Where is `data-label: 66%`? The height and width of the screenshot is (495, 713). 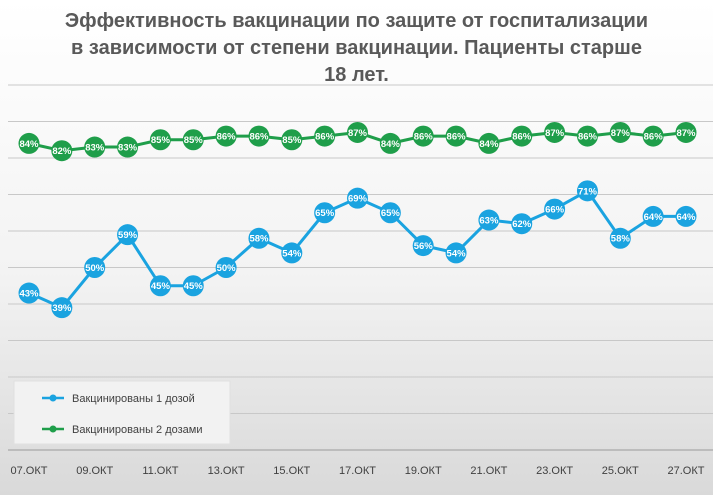
data-label: 66% is located at coordinates (555, 210).